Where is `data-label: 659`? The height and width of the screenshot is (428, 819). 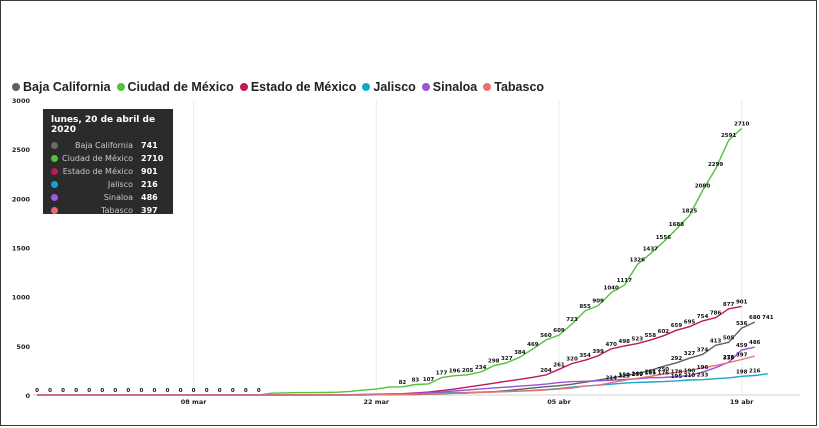
data-label: 659 is located at coordinates (677, 326).